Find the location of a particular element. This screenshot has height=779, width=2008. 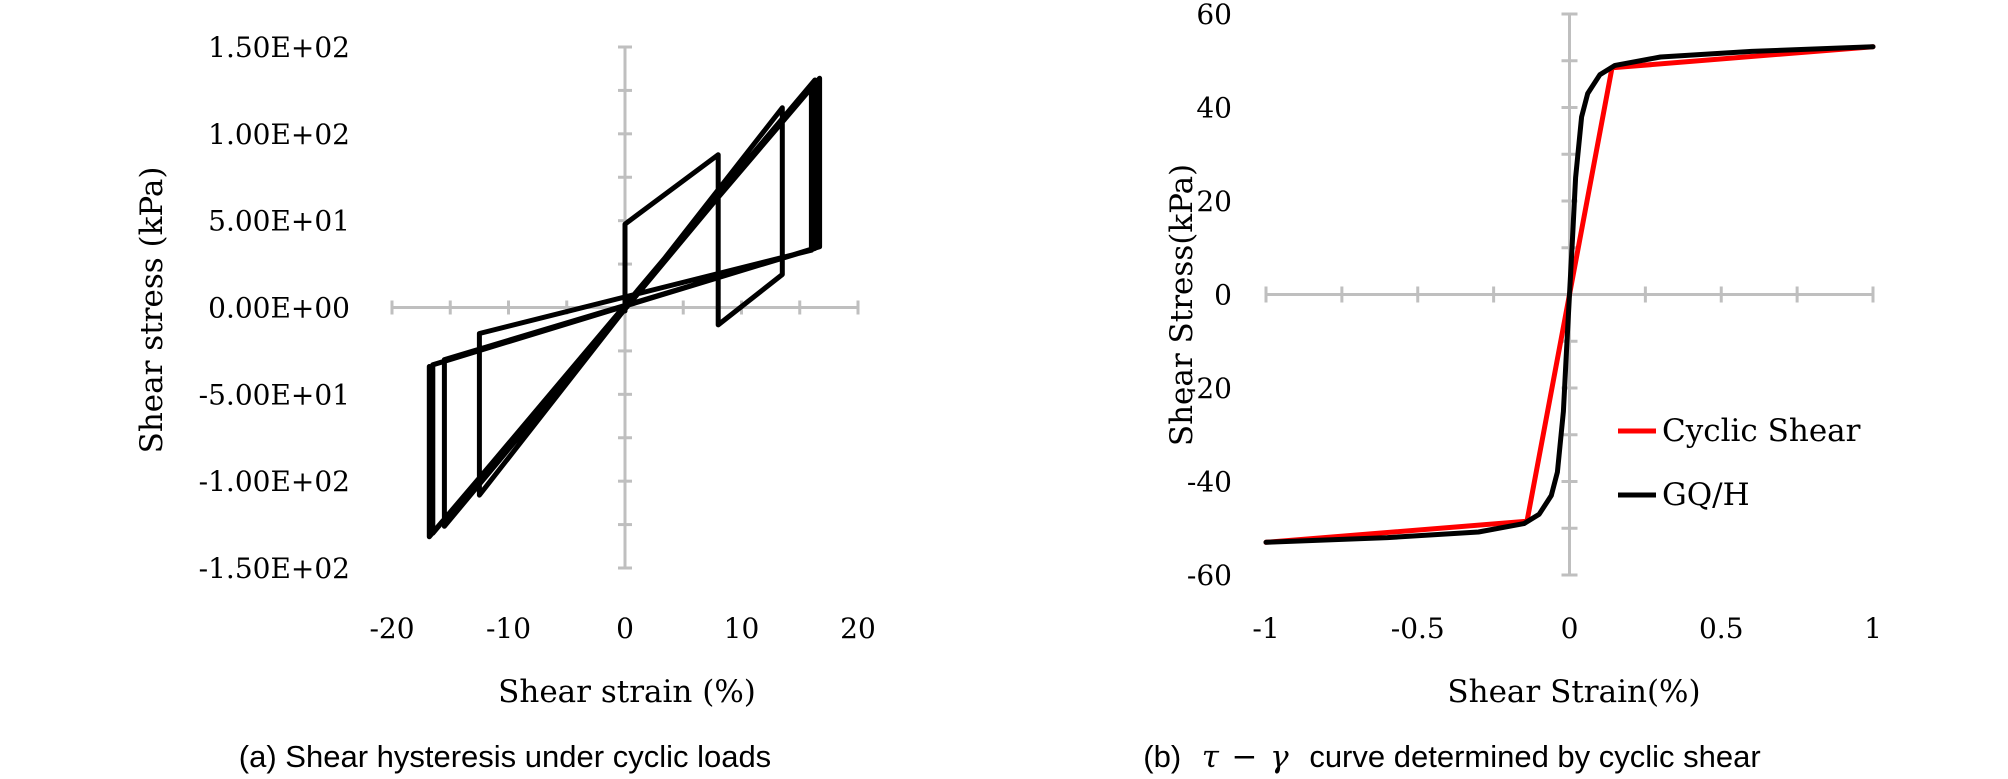

panel-a-x-tick-label: 0 is located at coordinates (625, 628).